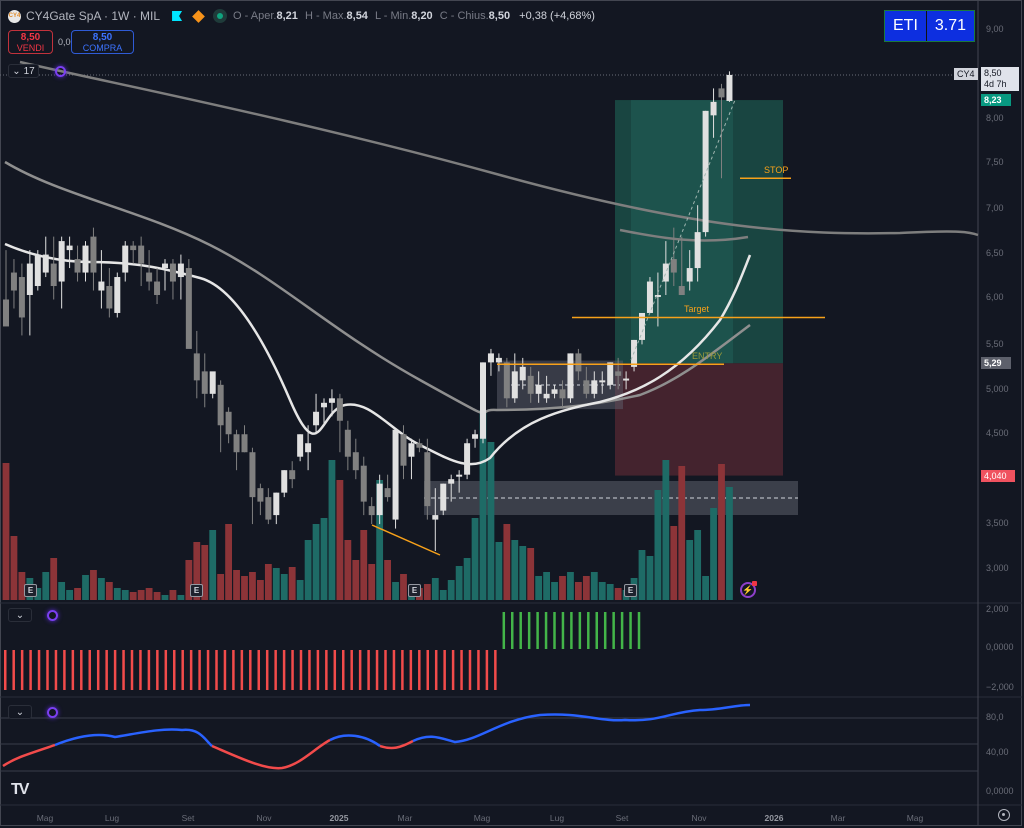  Describe the element at coordinates (20, 789) in the screenshot. I see `tradingview-logo: TV` at that location.